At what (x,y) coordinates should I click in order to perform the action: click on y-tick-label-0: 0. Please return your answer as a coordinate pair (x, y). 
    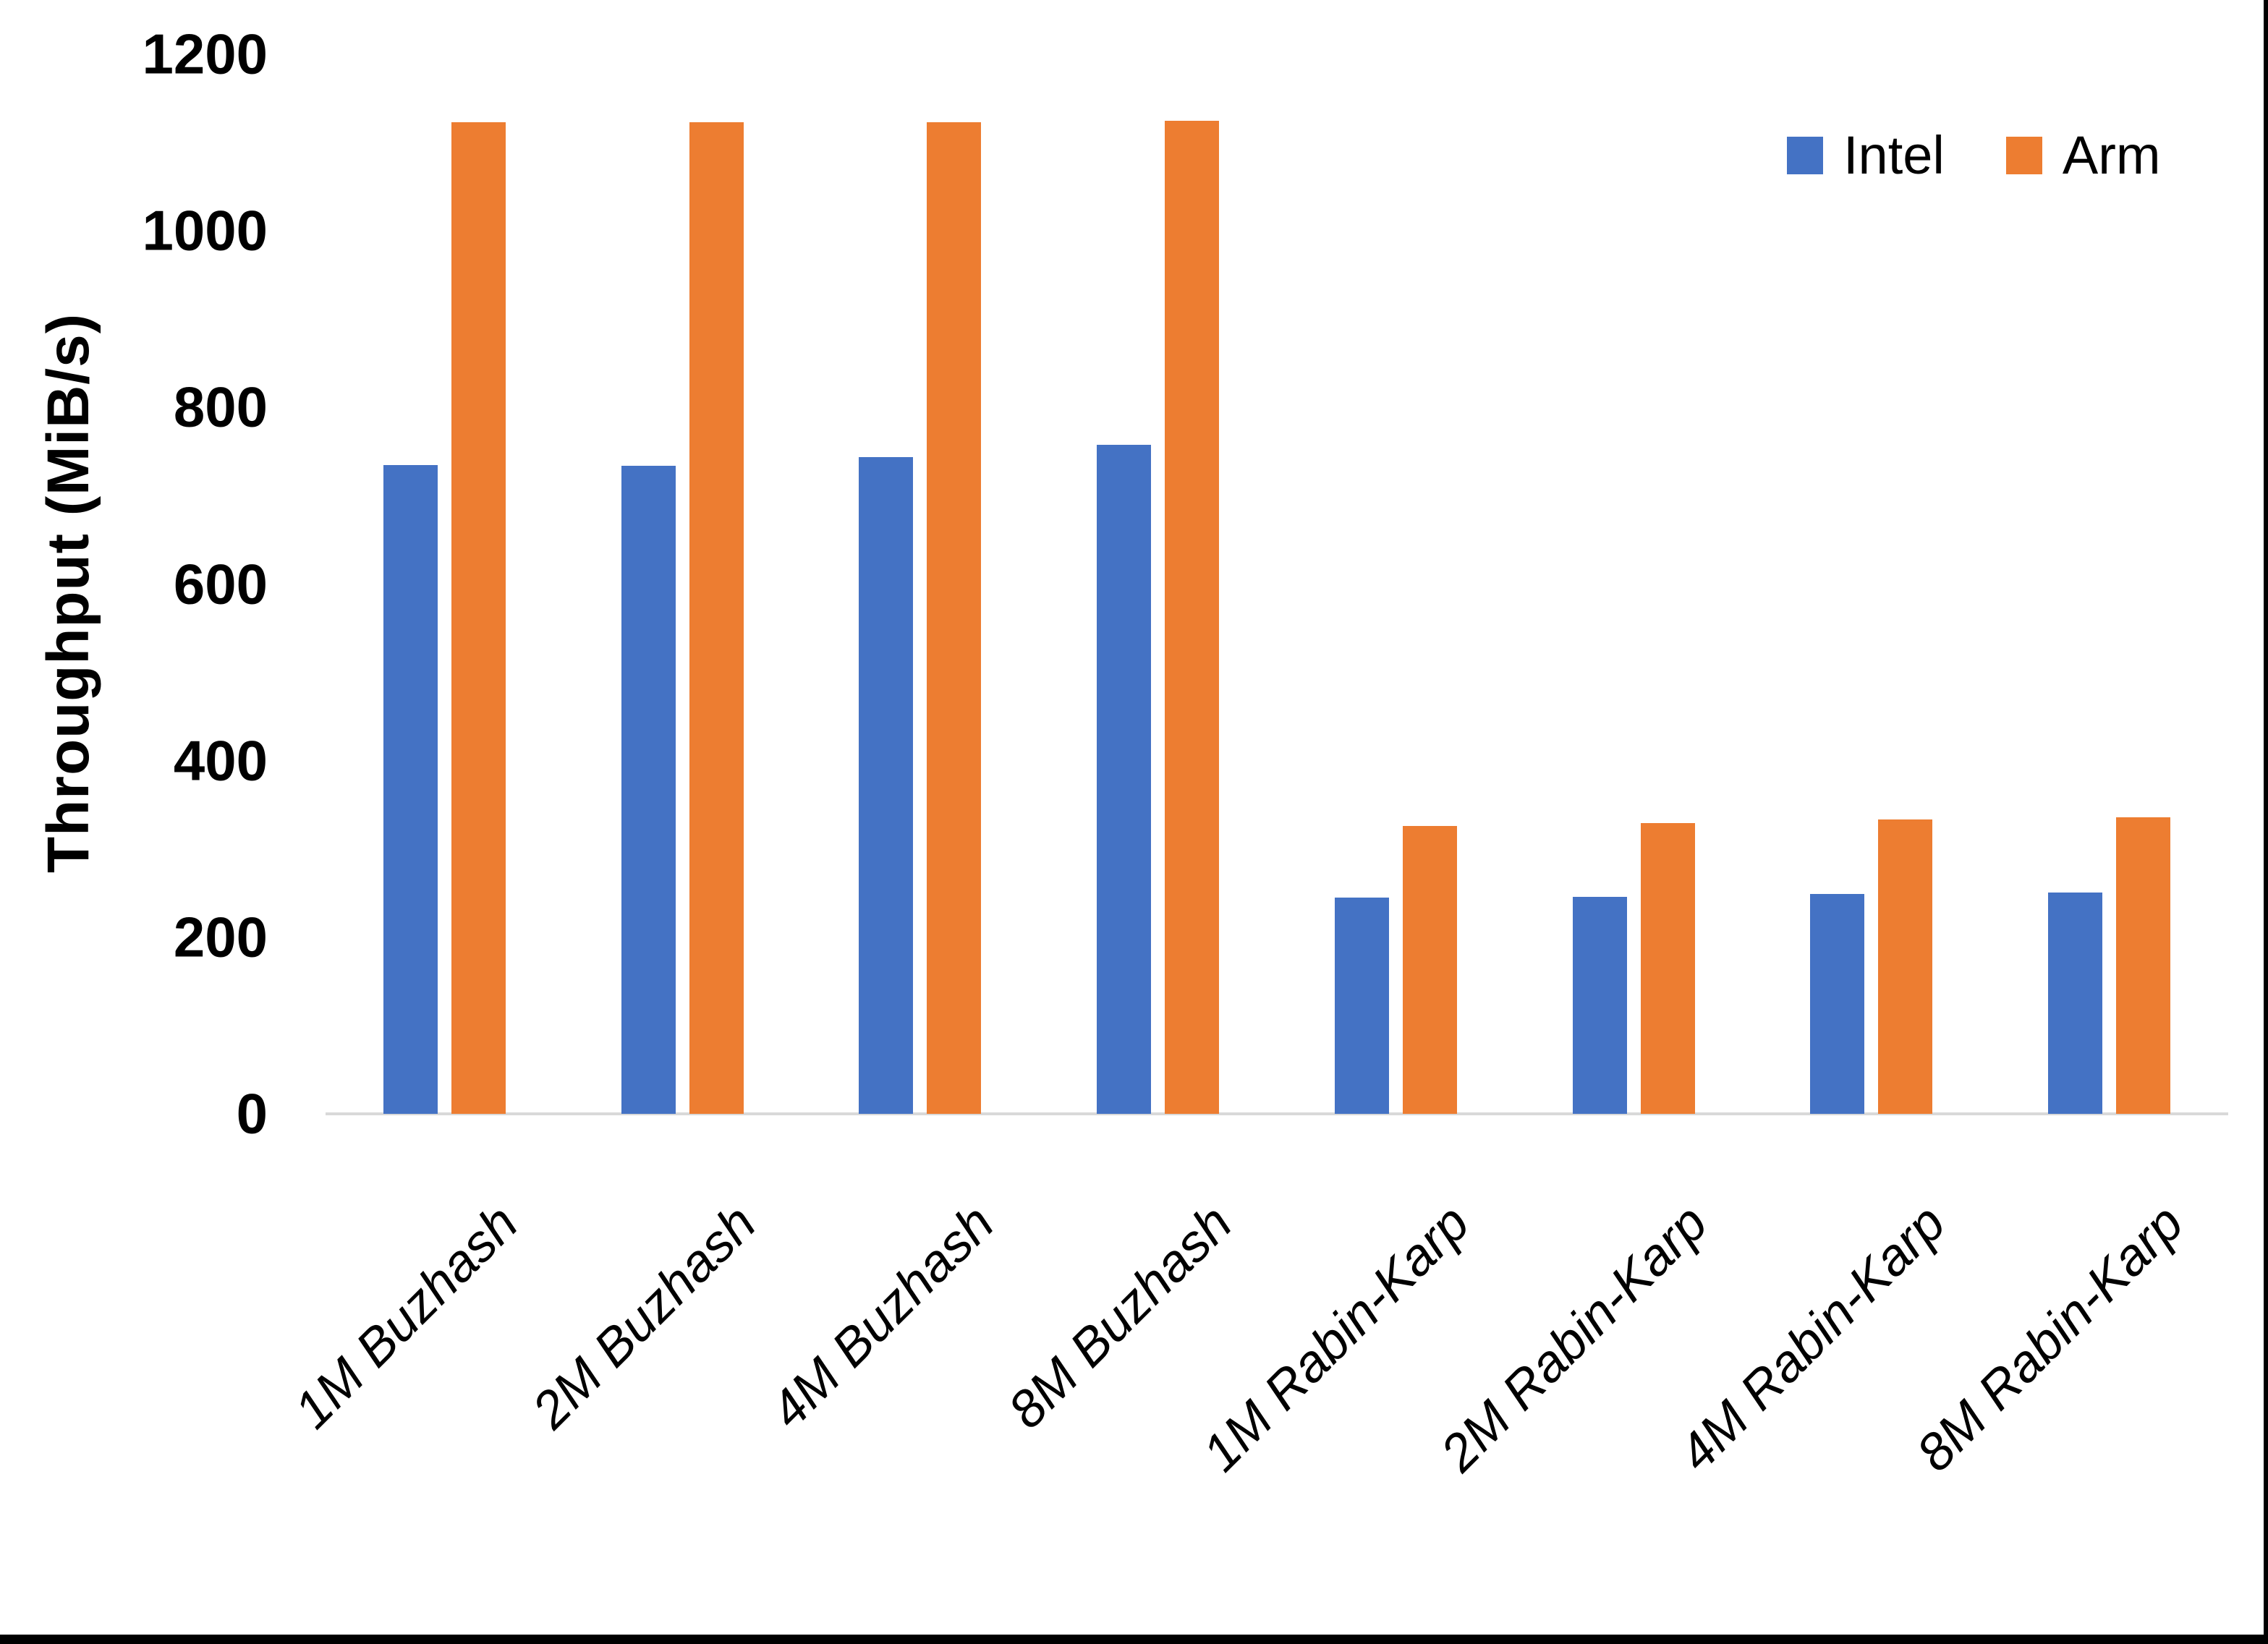
    Looking at the image, I should click on (252, 1113).